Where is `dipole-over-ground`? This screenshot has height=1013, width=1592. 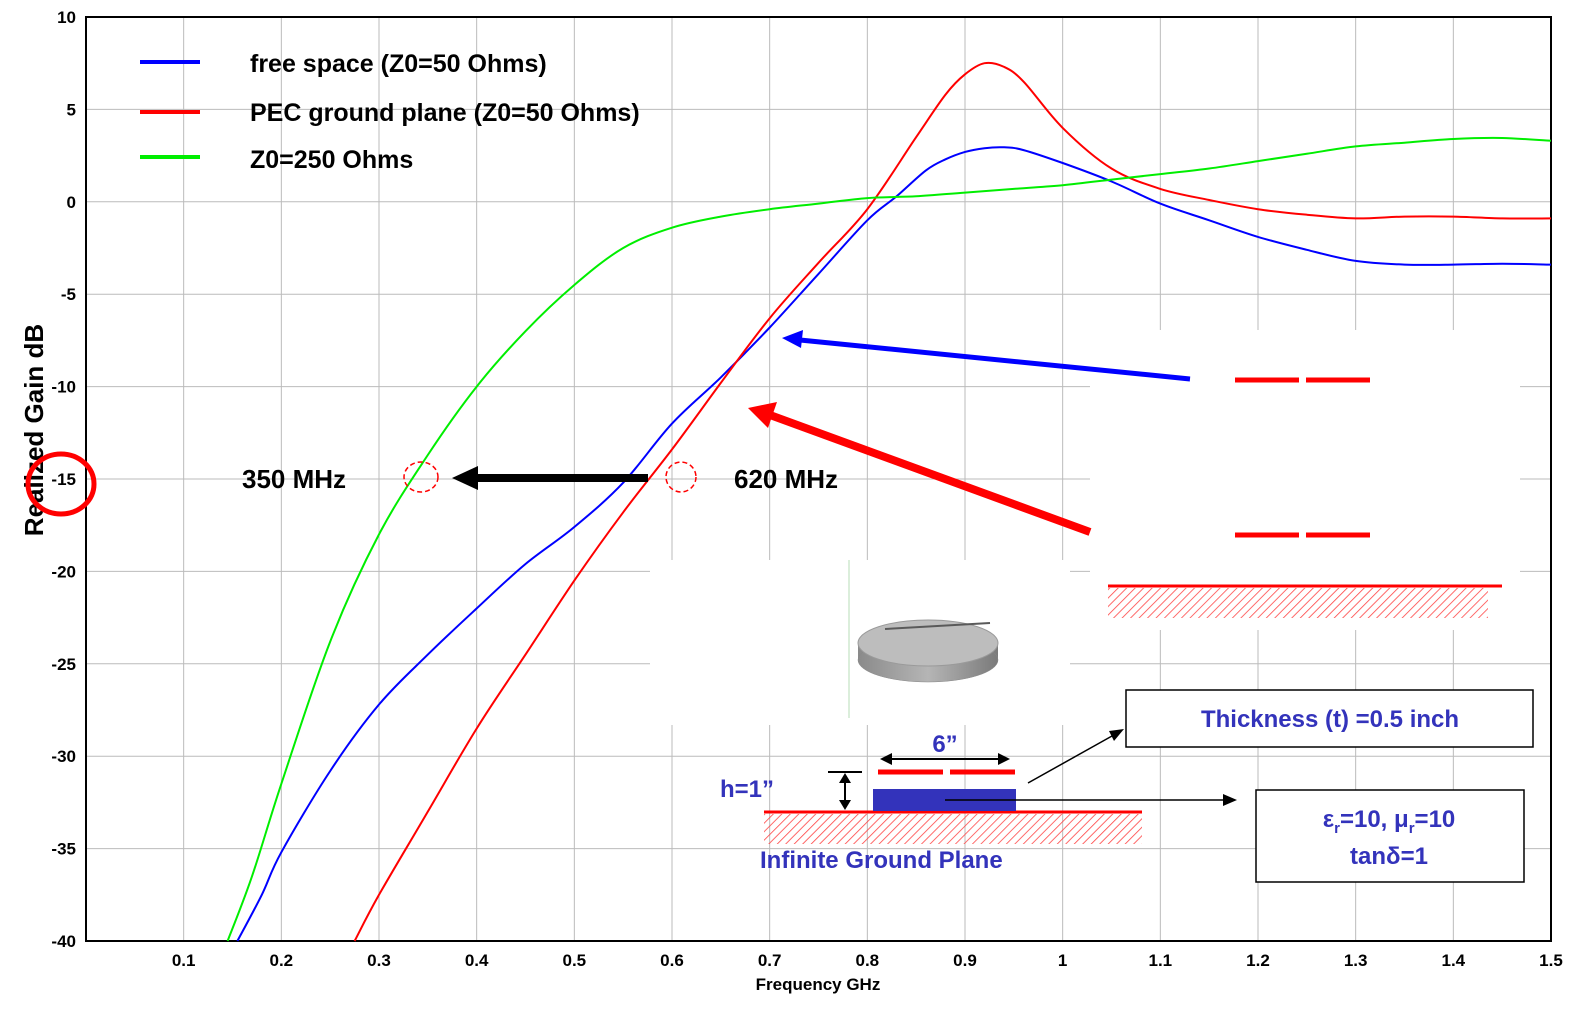
dipole-over-ground is located at coordinates (1305, 575).